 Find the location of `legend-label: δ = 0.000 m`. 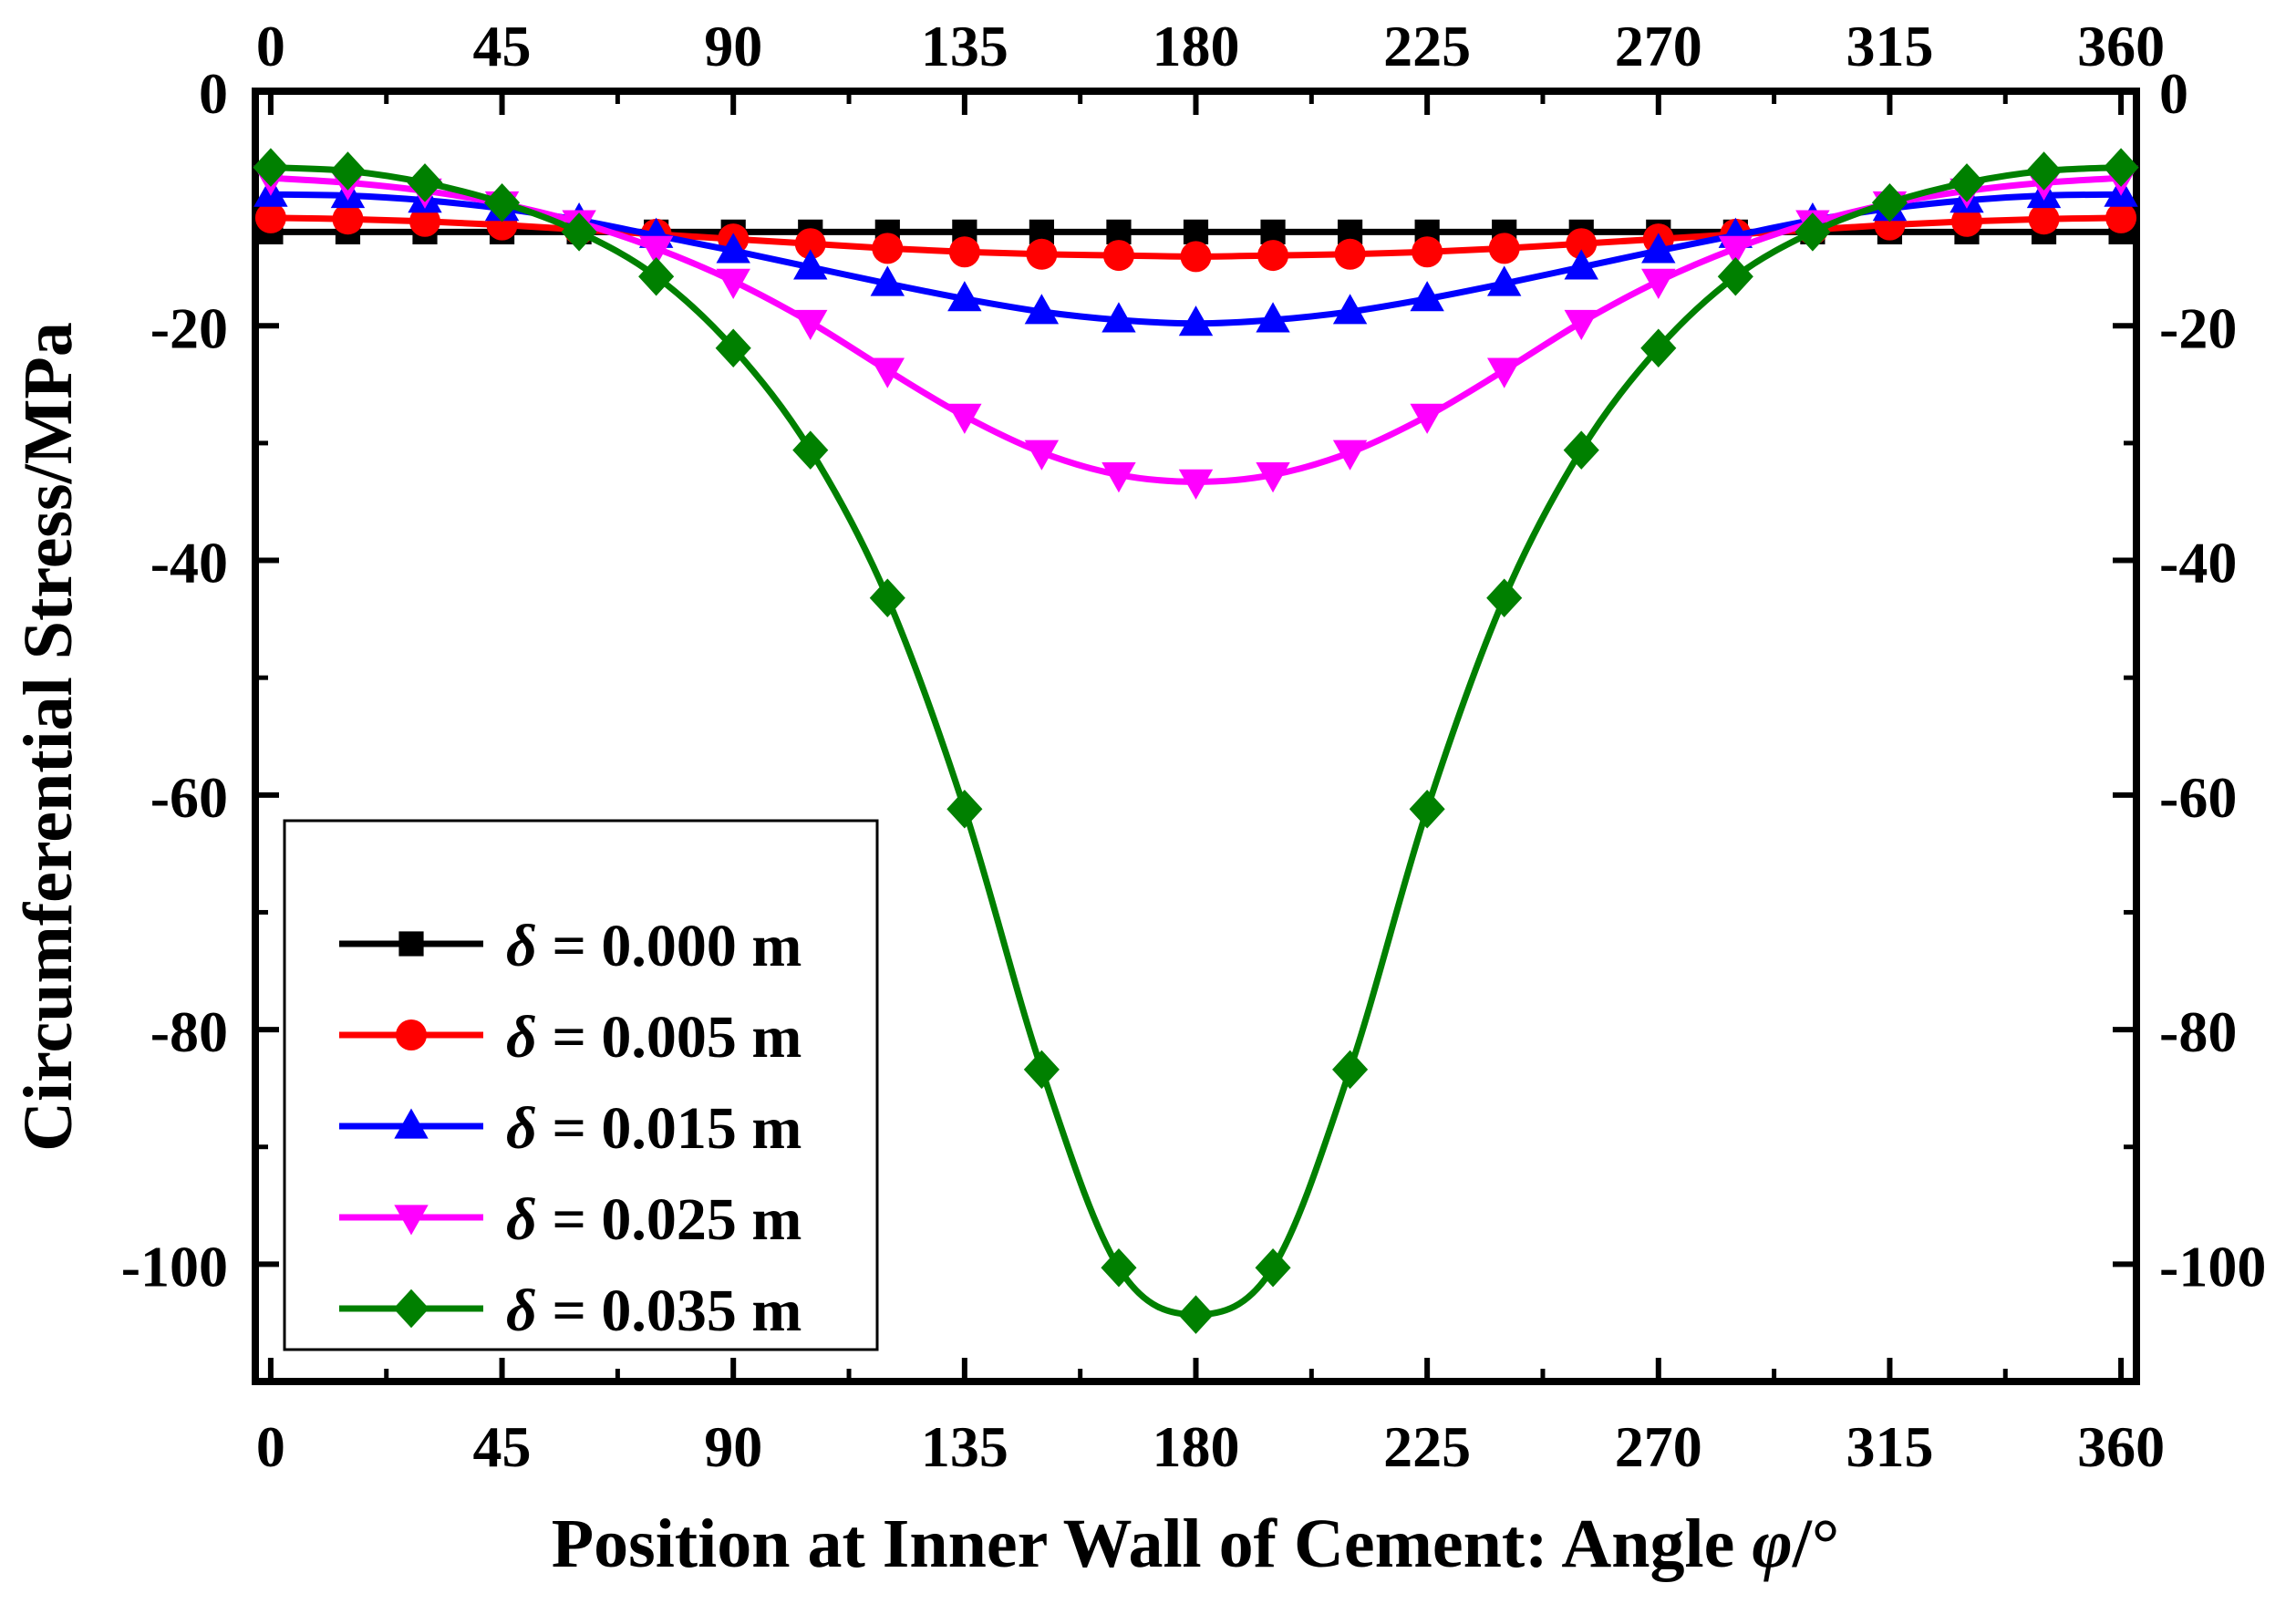

legend-label: δ = 0.000 m is located at coordinates (654, 946).